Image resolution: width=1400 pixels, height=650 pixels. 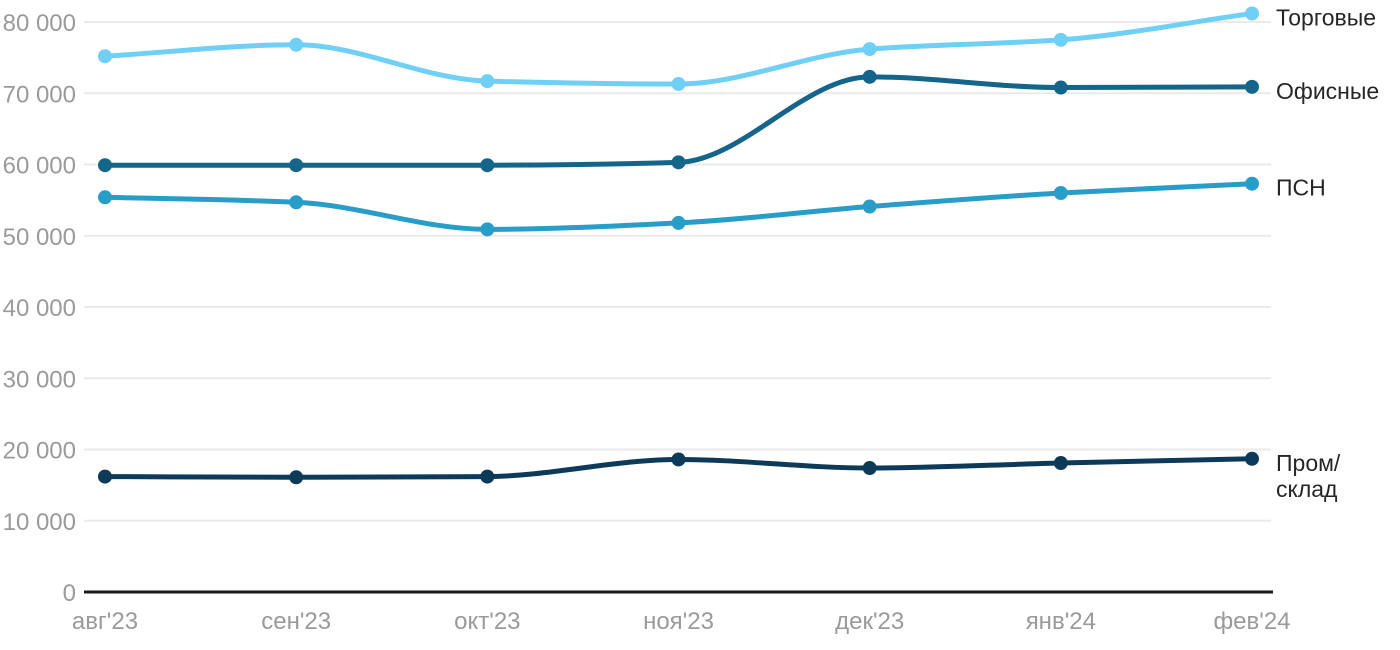 I want to click on x-axis-tick-label: ноя'23, so click(x=678, y=621).